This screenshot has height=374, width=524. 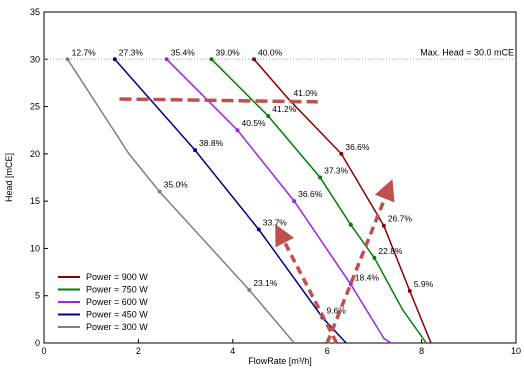 I want to click on efficiency-label: 33.7%, so click(x=275, y=223).